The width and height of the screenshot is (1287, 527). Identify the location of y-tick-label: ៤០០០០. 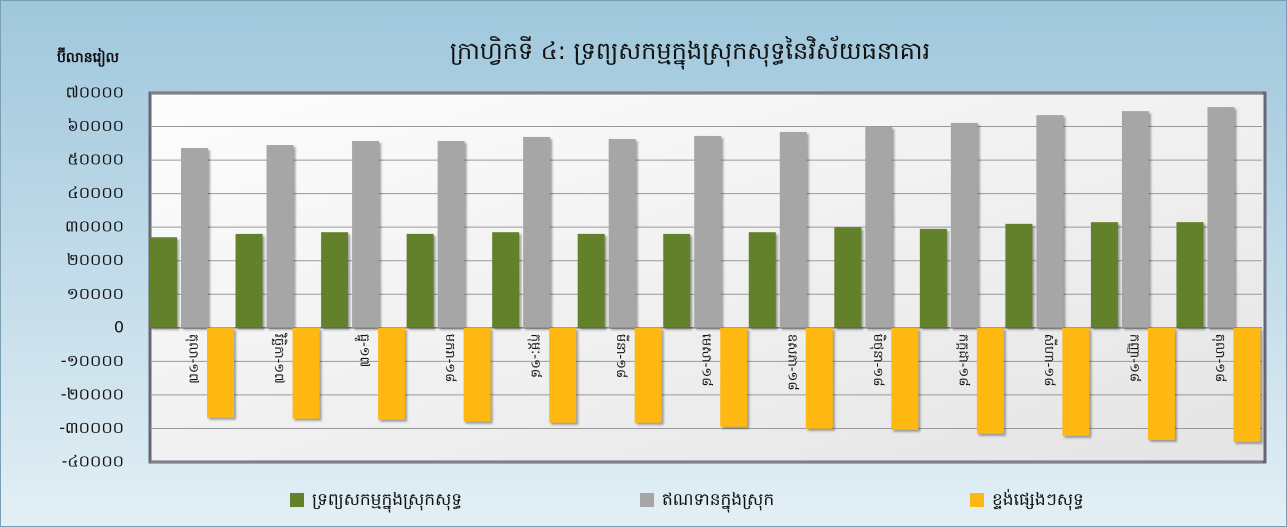
(95, 192).